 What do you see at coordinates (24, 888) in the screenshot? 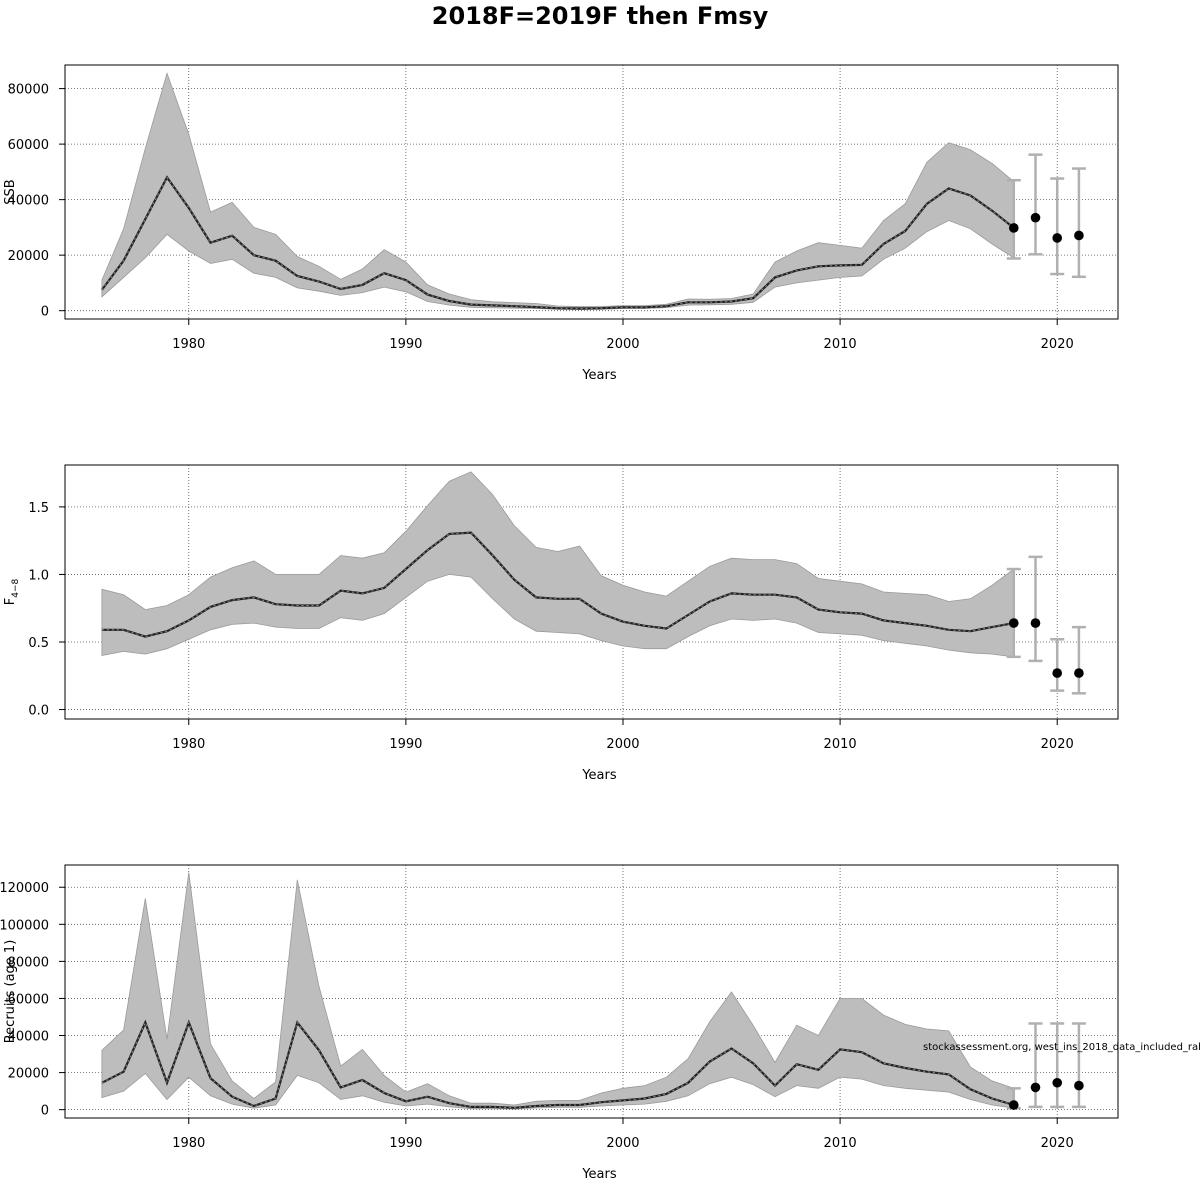
I see `y-tick-label: 120000` at bounding box center [24, 888].